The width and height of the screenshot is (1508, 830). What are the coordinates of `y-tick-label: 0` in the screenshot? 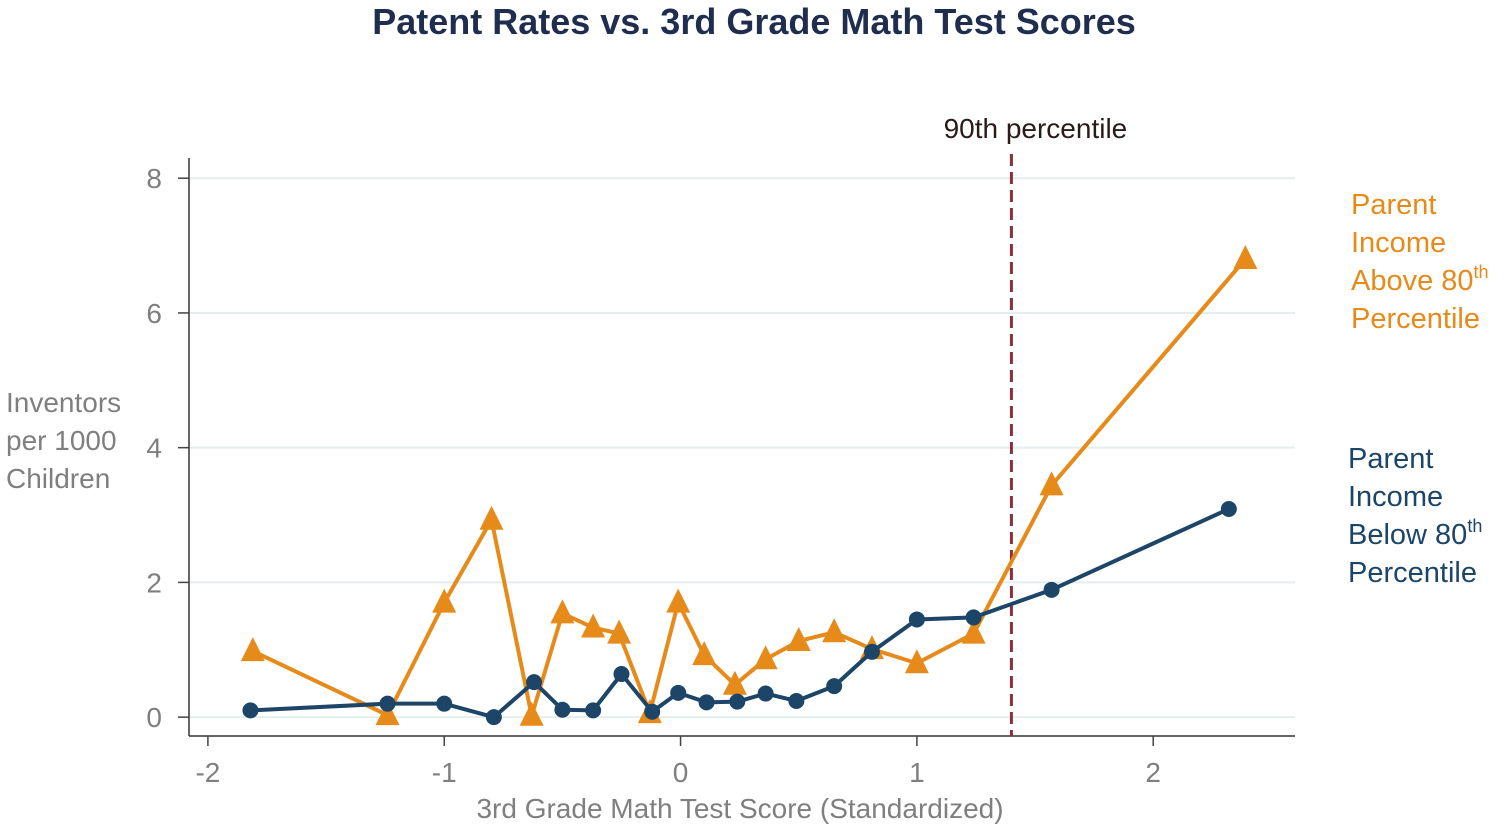 It's located at (154, 717).